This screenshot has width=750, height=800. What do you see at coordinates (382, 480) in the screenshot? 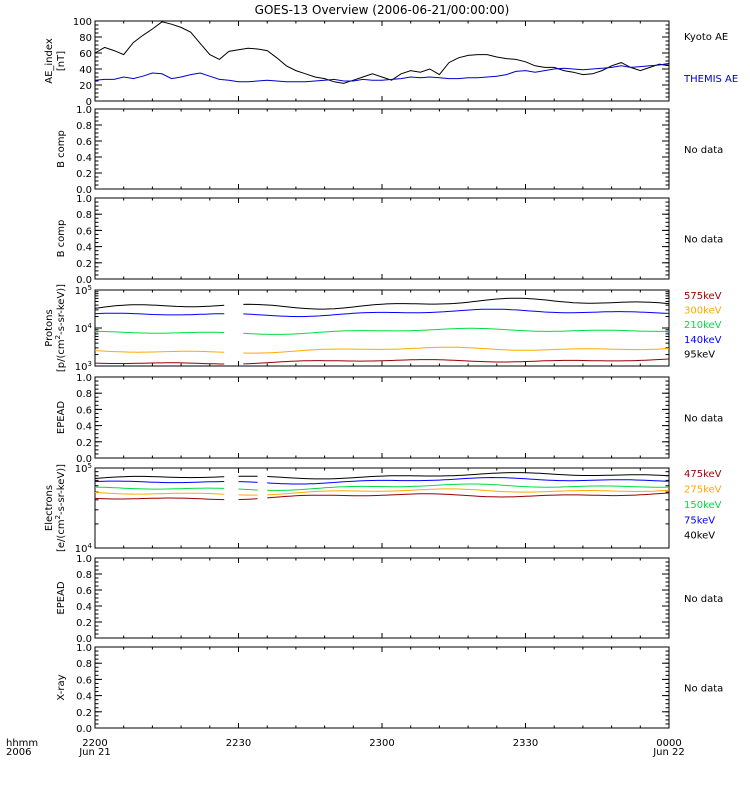
I see `series-line-75keV` at bounding box center [382, 480].